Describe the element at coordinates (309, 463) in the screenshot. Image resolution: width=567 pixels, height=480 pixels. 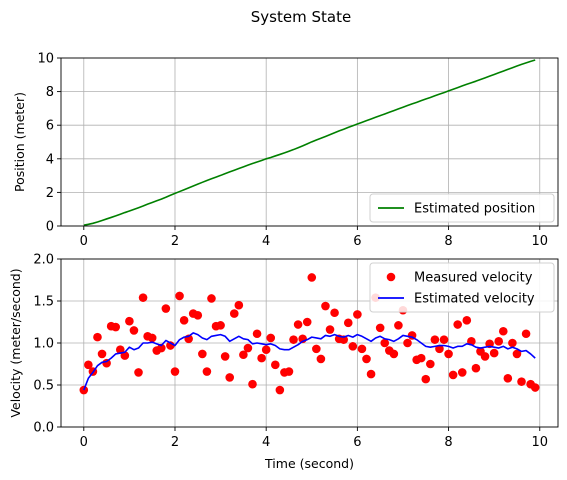
I see `x-axis-label: Time (second)` at that location.